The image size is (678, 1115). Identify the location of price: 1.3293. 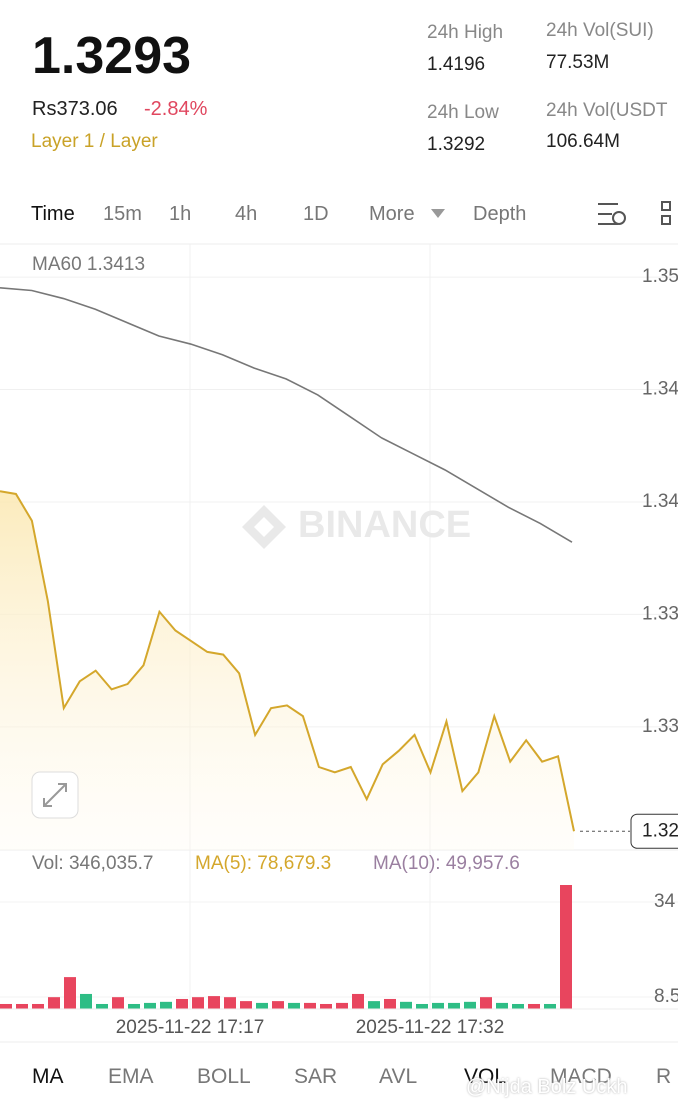
(112, 56).